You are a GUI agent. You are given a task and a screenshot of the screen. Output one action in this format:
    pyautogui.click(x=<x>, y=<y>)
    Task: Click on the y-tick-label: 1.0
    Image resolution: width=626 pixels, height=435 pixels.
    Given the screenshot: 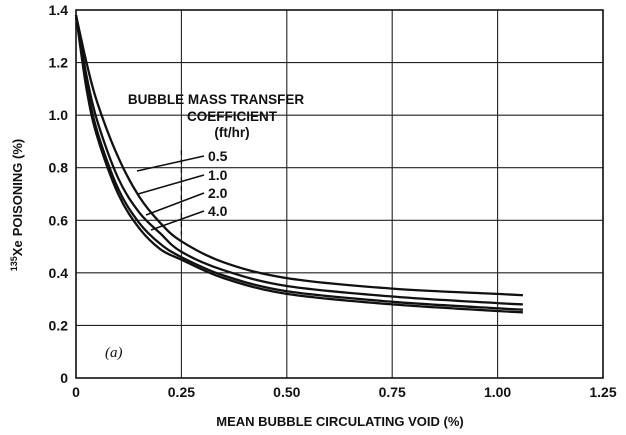 What is the action you would take?
    pyautogui.click(x=59, y=115)
    